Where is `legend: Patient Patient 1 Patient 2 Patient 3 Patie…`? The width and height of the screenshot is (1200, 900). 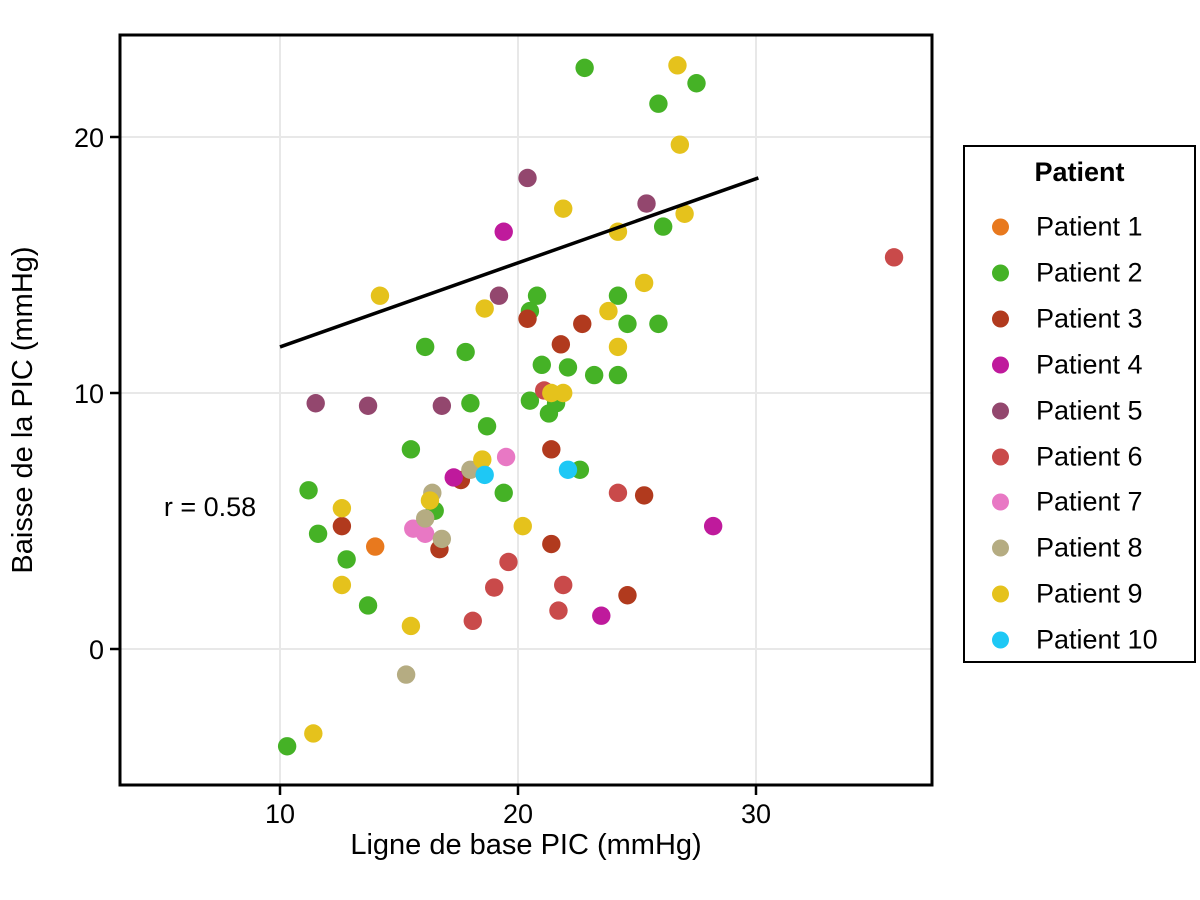
legend: Patient Patient 1 Patient 2 Patient 3 Patie… is located at coordinates (1079, 404).